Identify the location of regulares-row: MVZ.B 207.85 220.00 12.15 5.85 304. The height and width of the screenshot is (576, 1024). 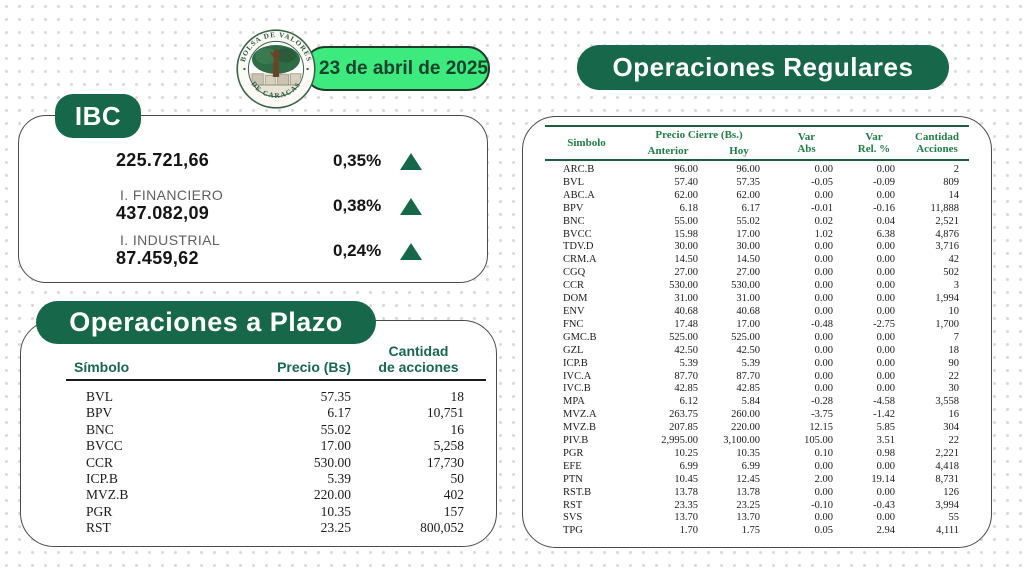
(761, 428).